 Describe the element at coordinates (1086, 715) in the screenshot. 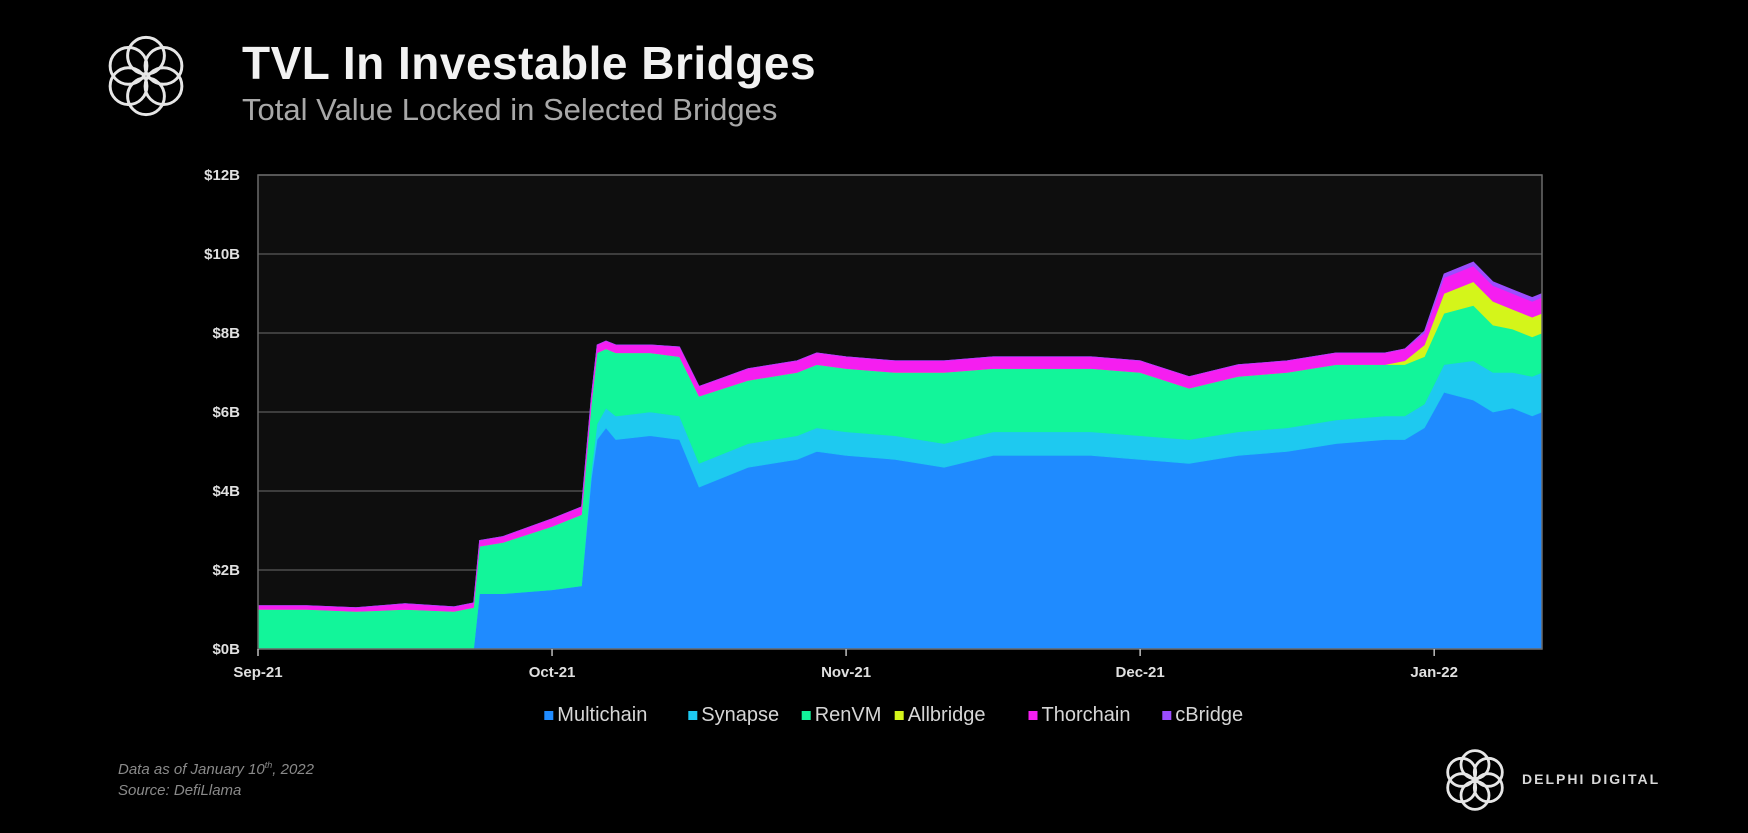

I see `legend-label-thorchain: Thorchain` at that location.